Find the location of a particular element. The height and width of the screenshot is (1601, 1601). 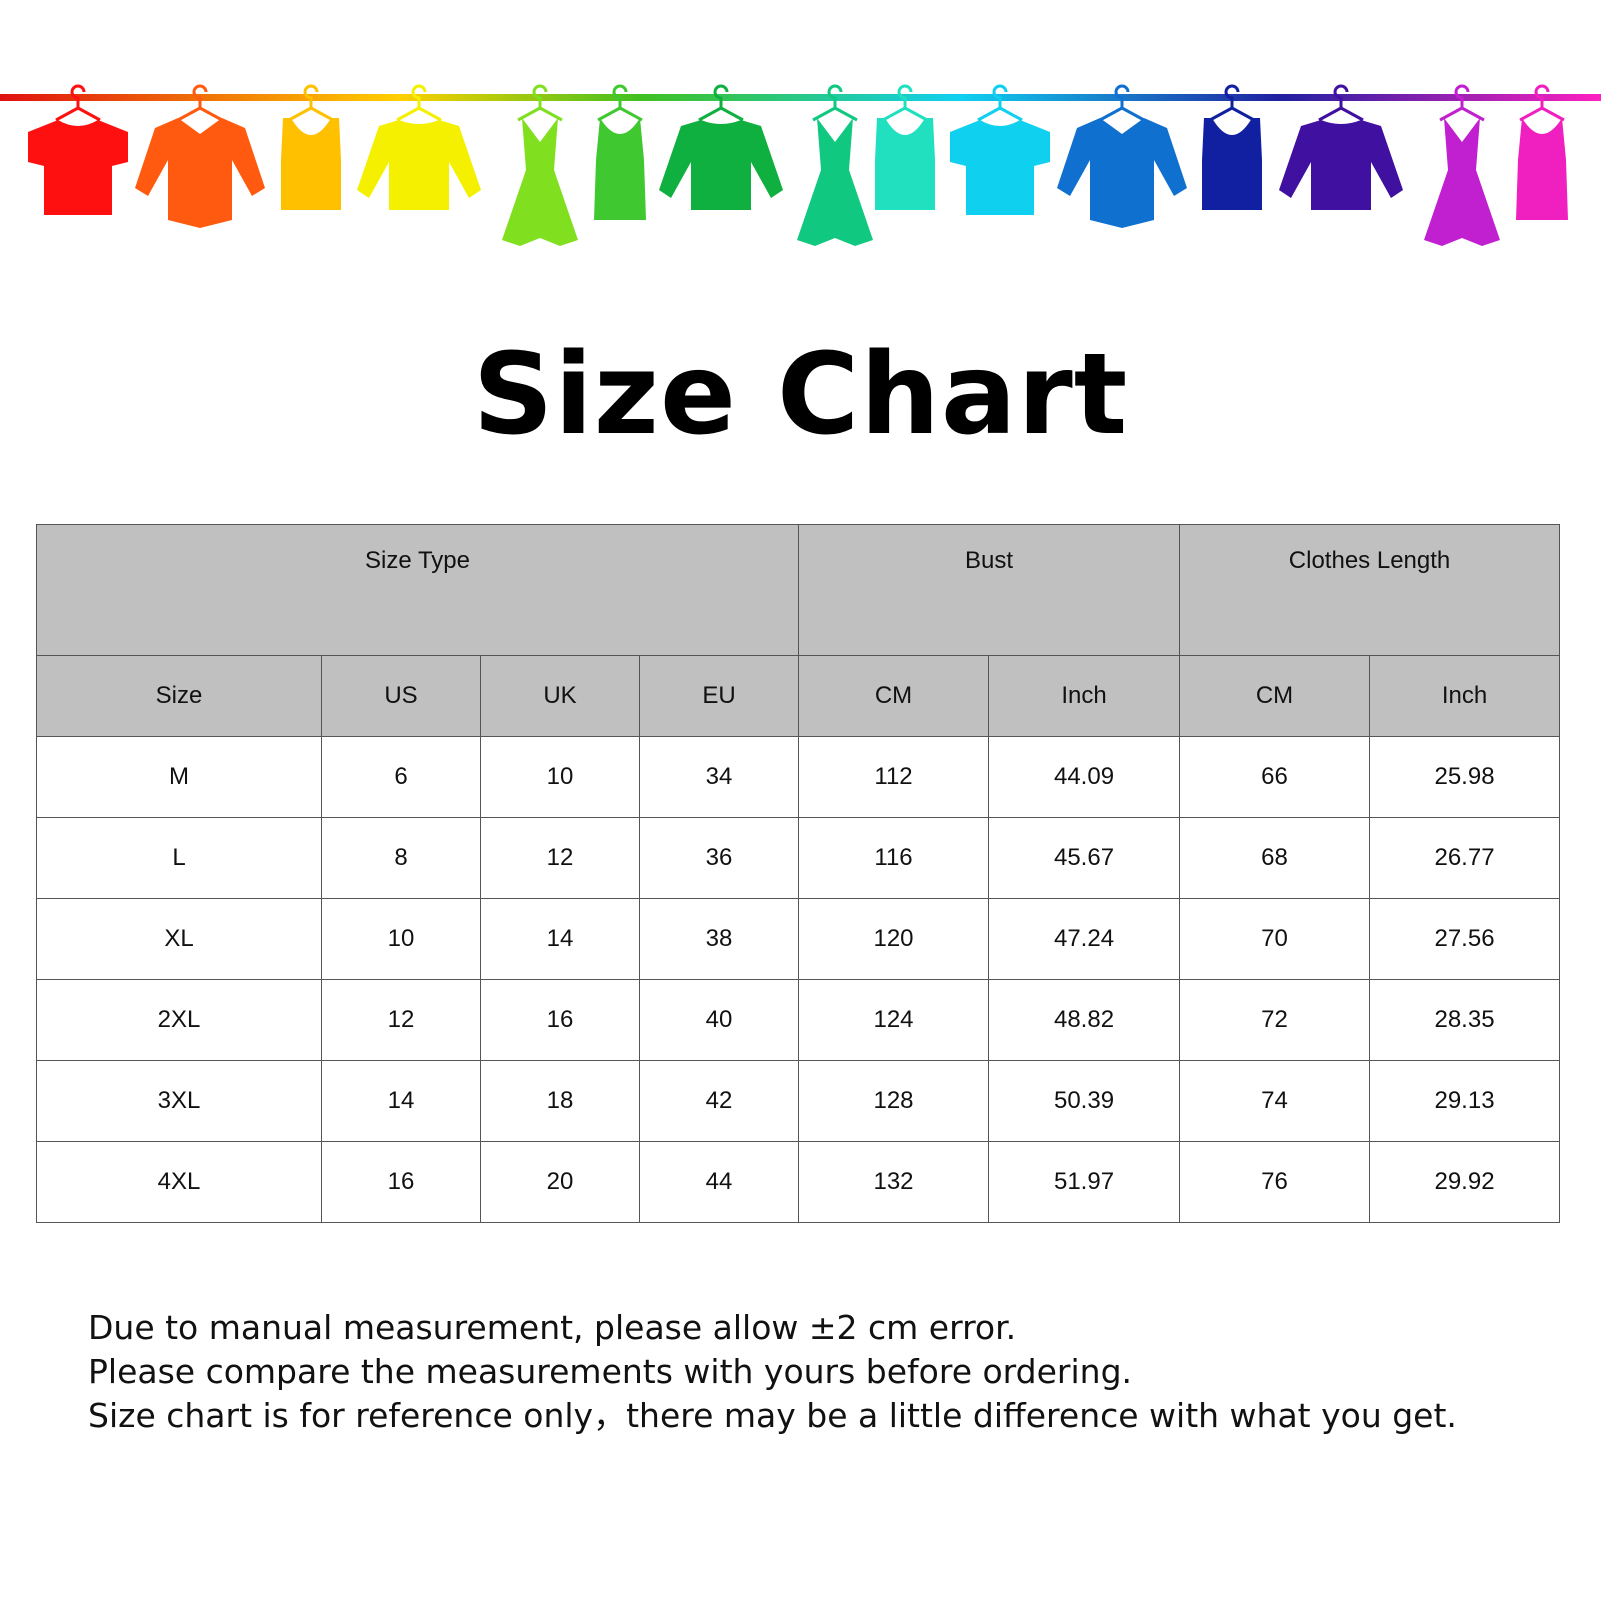

table-cell: 48.82 is located at coordinates (1084, 1020).